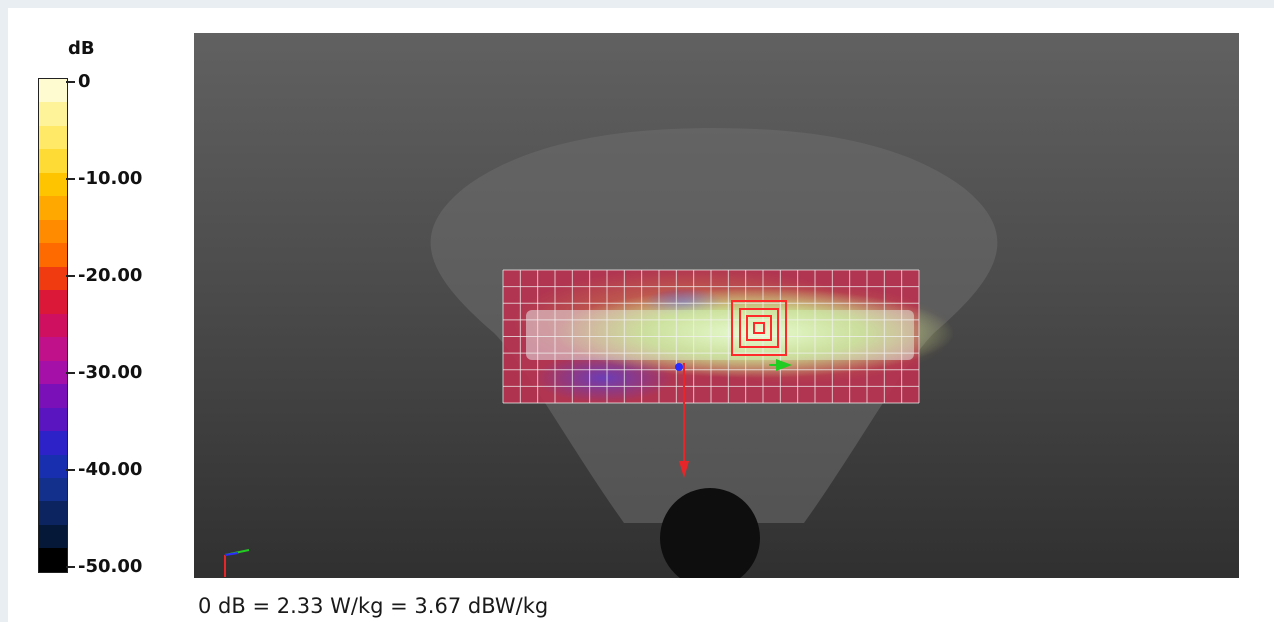  I want to click on colorbar-tick-label: -30.00, so click(110, 372).